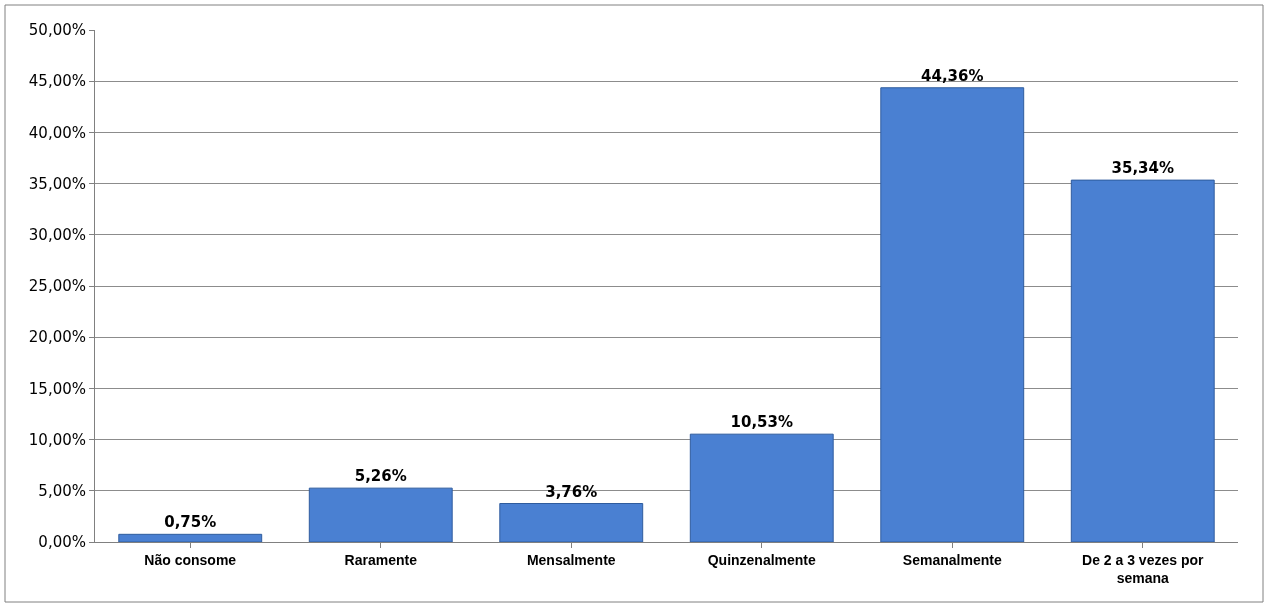  I want to click on y-tick-label: 0,00%, so click(62, 542).